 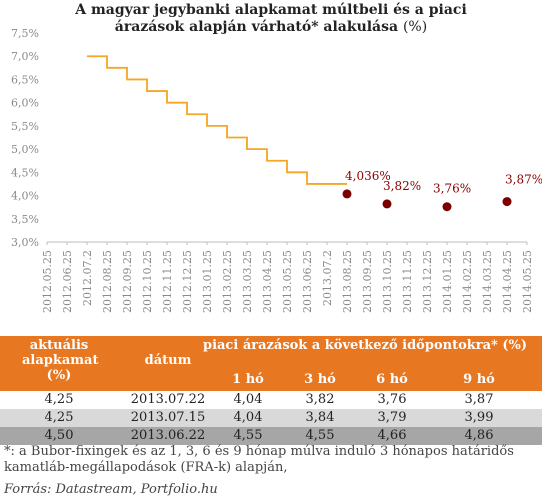 What do you see at coordinates (523, 180) in the screenshot?
I see `forecast-point-label: 3,87%` at bounding box center [523, 180].